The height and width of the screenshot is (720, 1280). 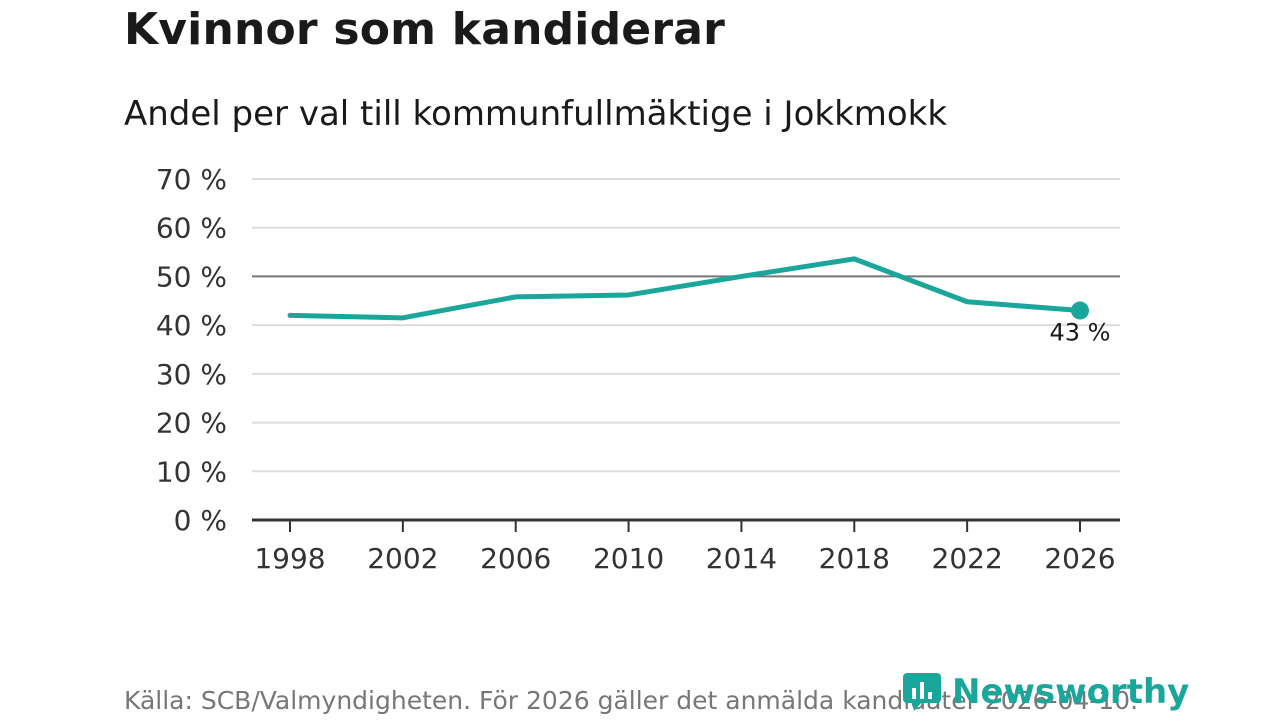 I want to click on y-tick-label: 30 %, so click(x=191, y=374).